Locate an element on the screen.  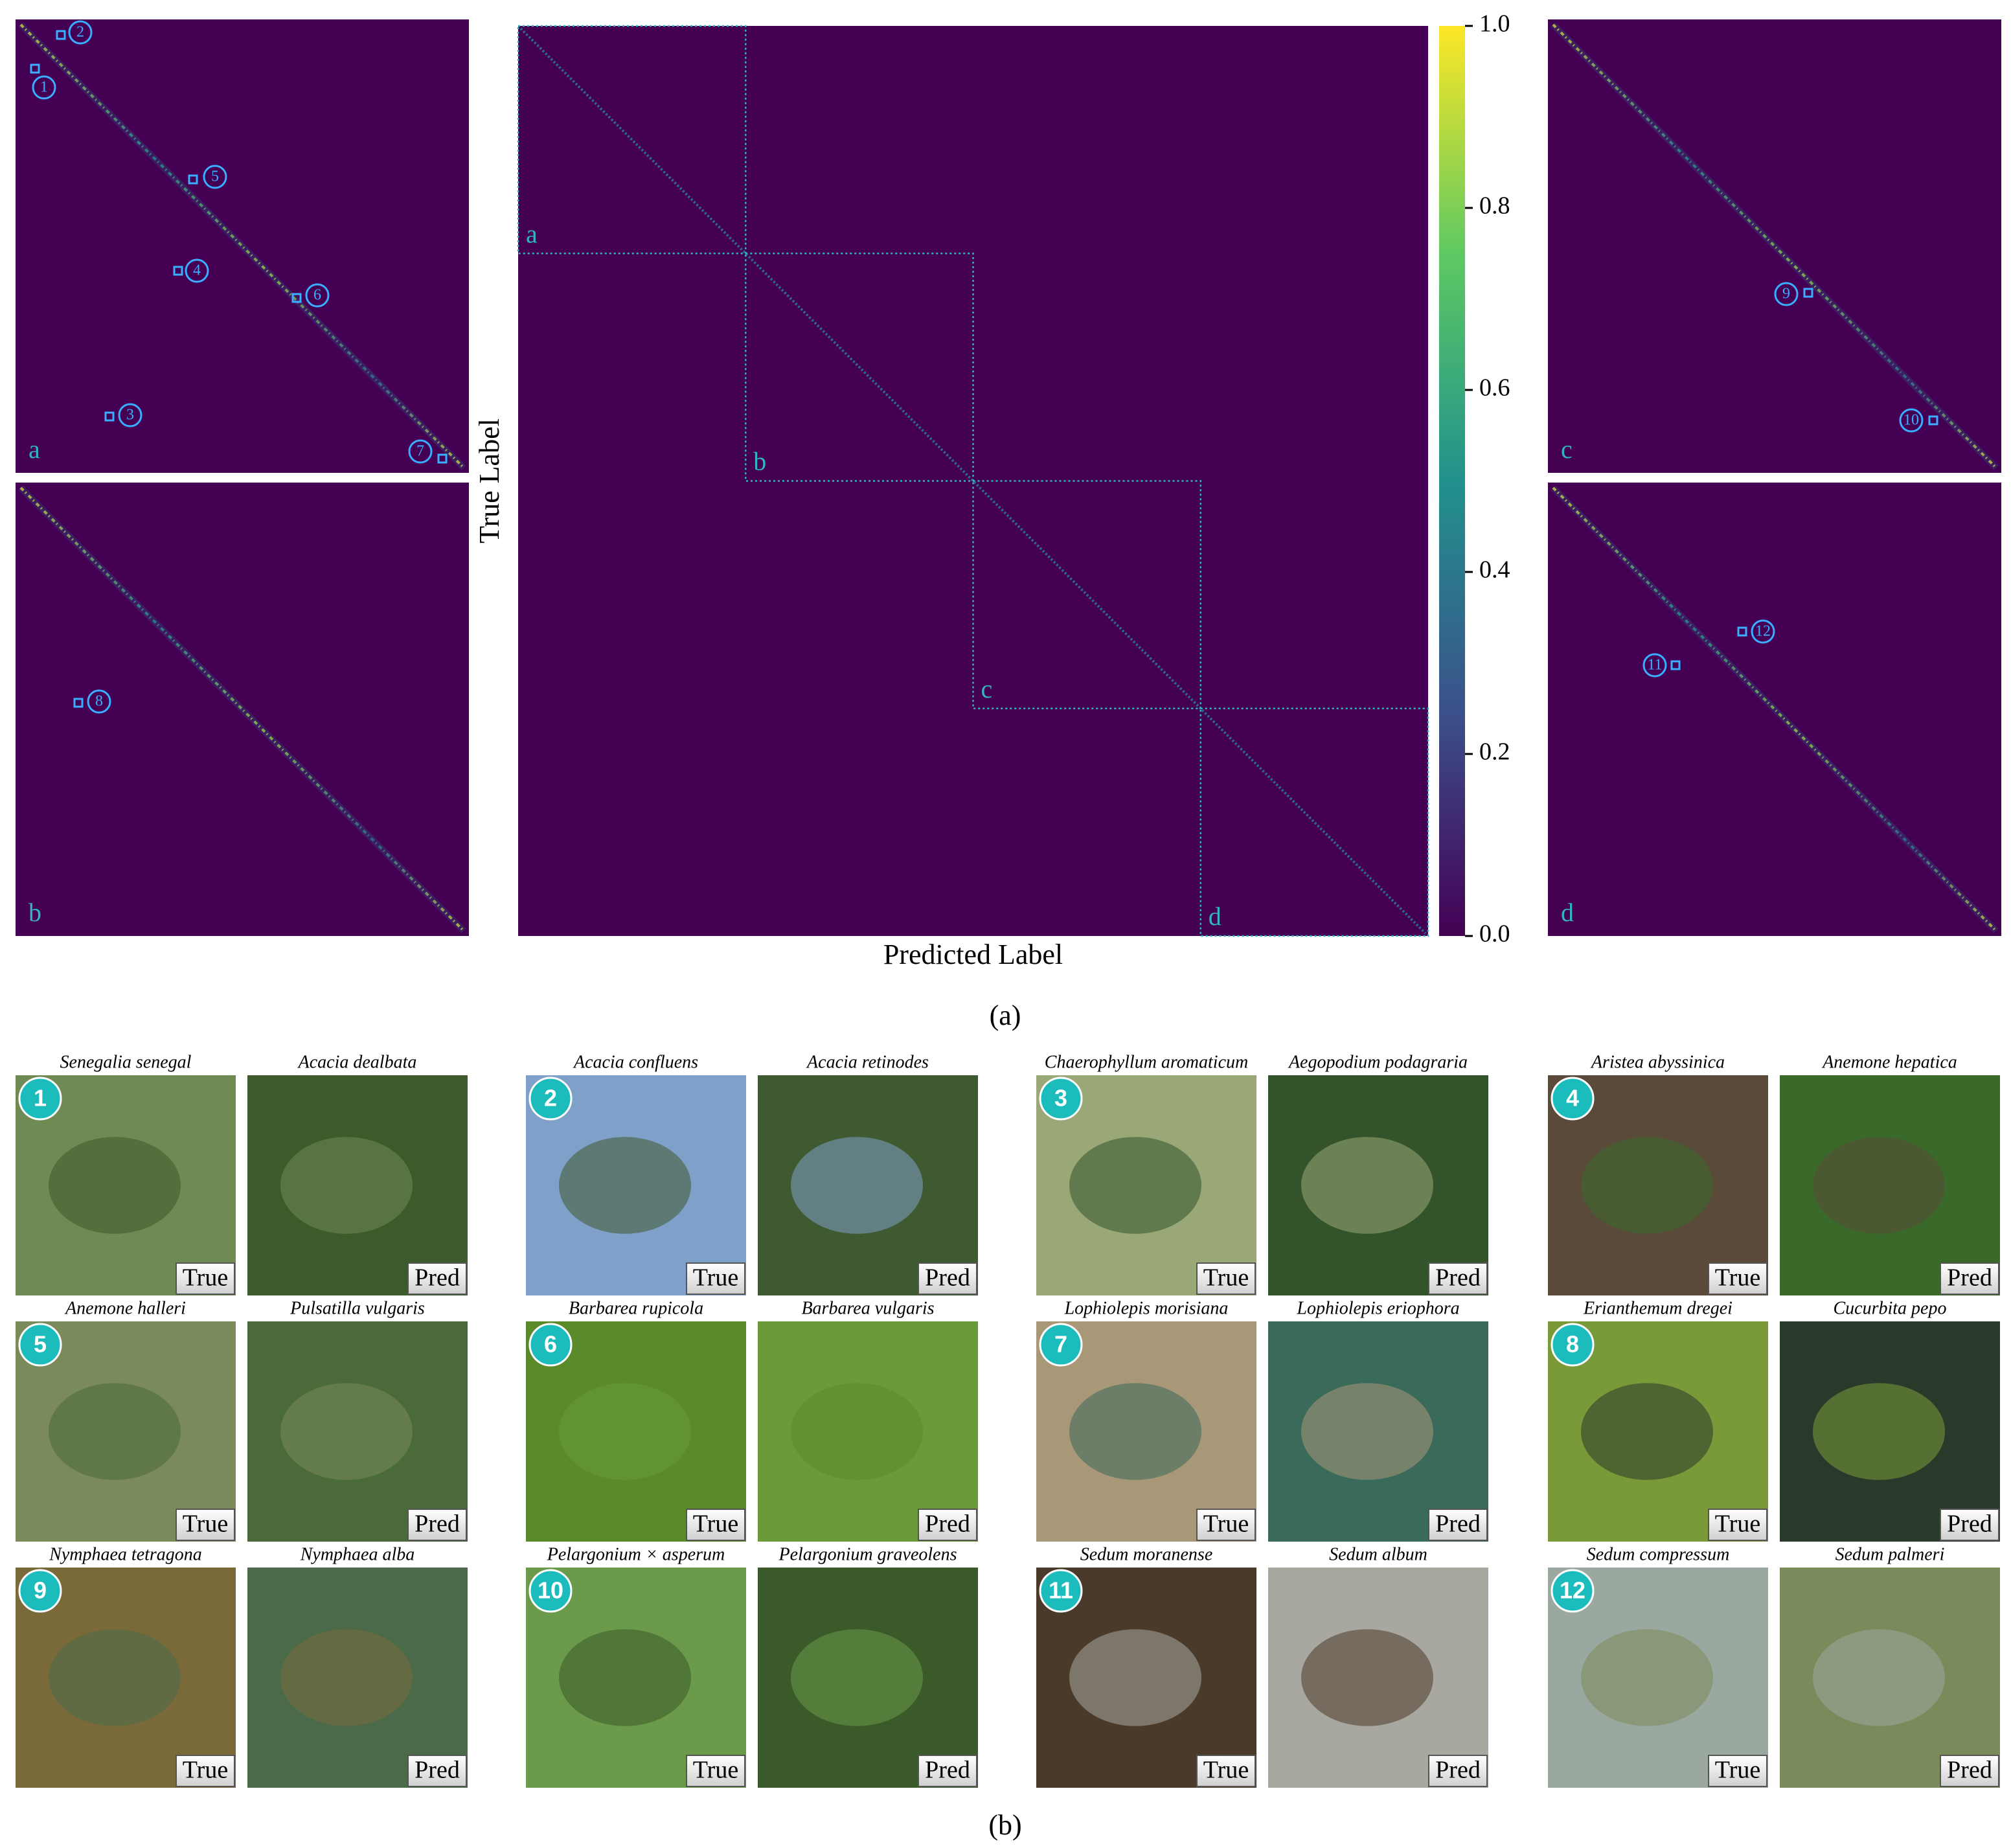
region-letter: a is located at coordinates (532, 233).